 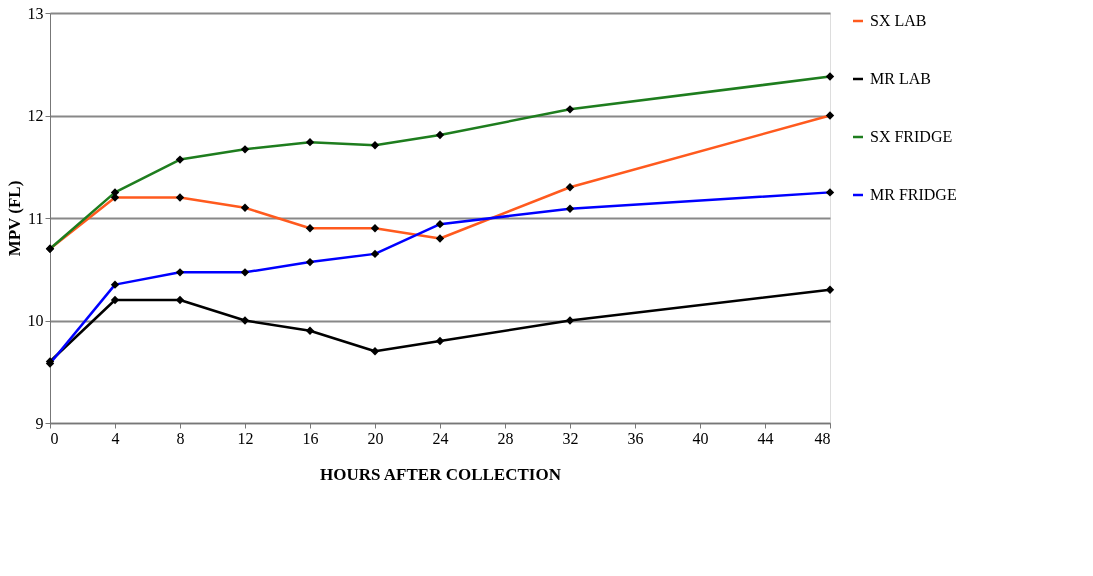 What do you see at coordinates (765, 438) in the screenshot?
I see `x-tick-label: 44` at bounding box center [765, 438].